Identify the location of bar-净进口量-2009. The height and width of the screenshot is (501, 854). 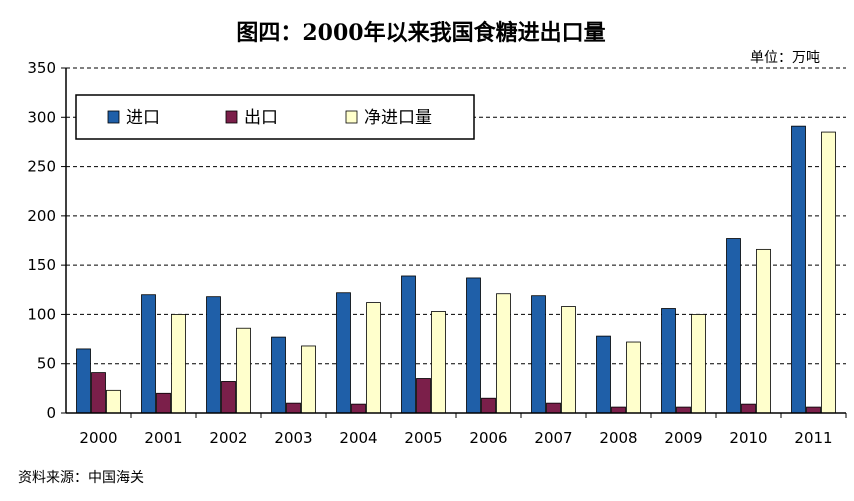
(698, 364).